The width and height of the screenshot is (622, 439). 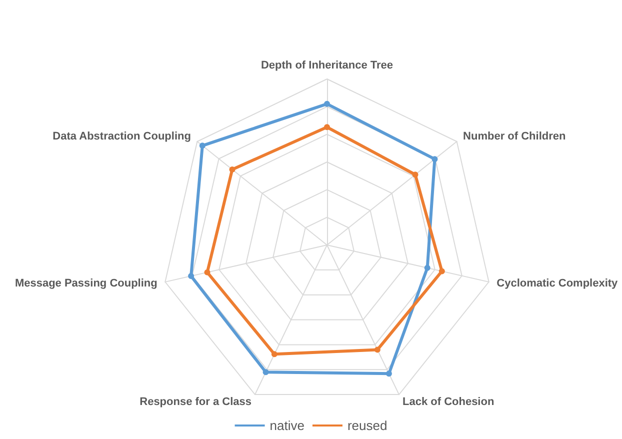 I want to click on spoke-label: Depth of Inheritance Tree, so click(x=327, y=66).